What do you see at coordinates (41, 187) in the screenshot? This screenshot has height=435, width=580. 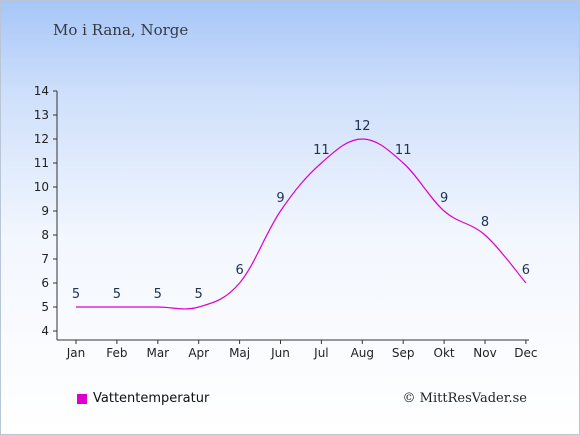 I see `y-tick-label: 10` at bounding box center [41, 187].